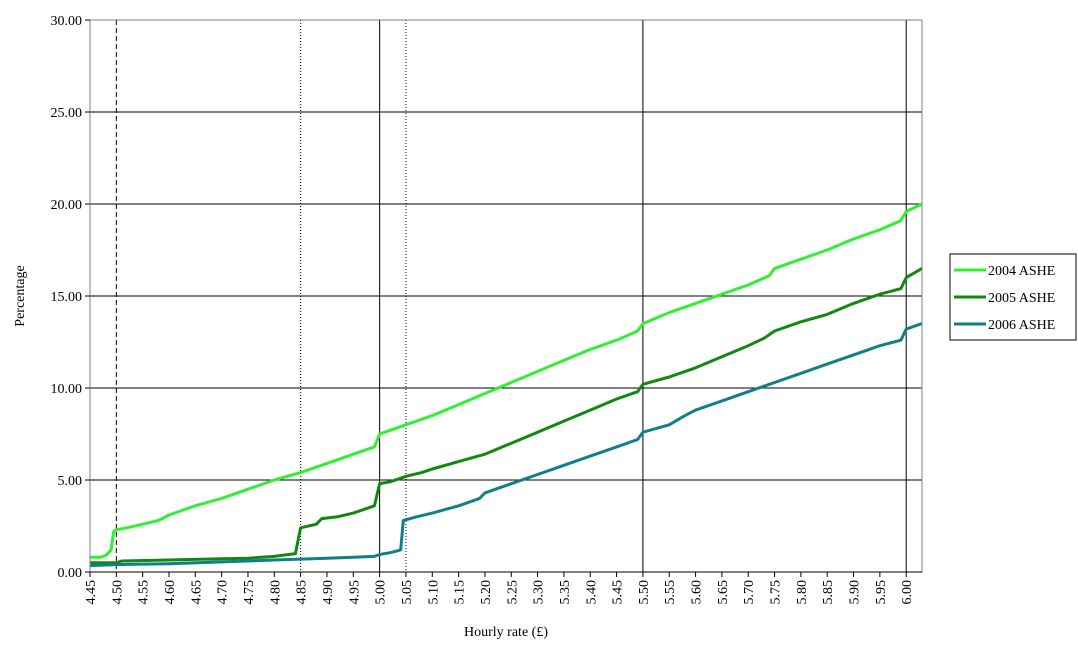 The width and height of the screenshot is (1078, 646). Describe the element at coordinates (881, 592) in the screenshot. I see `x-tick-label: 5.95` at that location.